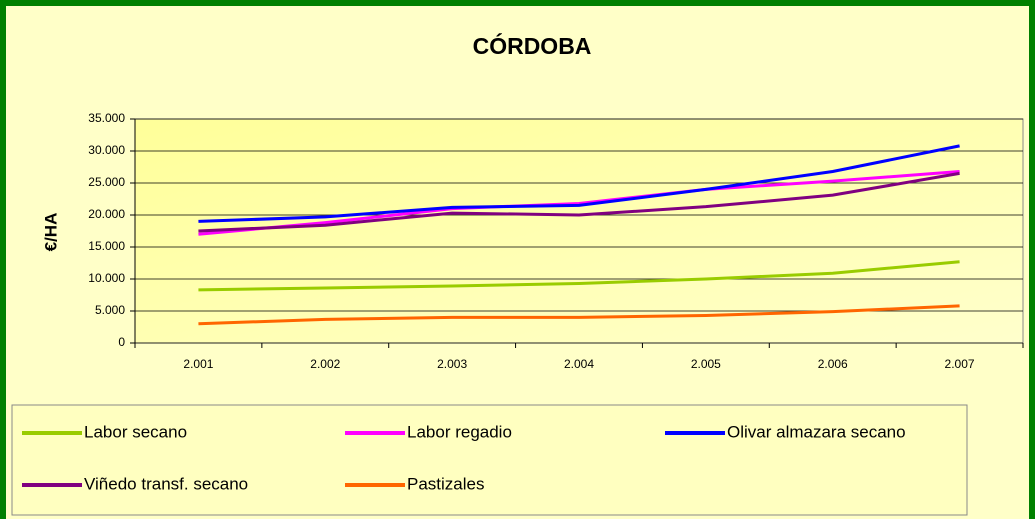  What do you see at coordinates (106, 246) in the screenshot?
I see `y-tick-label: 15.000` at bounding box center [106, 246].